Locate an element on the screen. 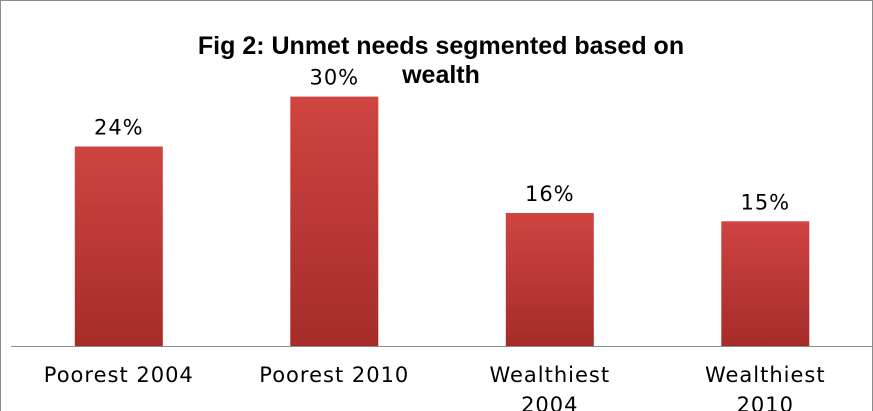 The image size is (873, 411). chart-title-line-1: Fig 2: Unmet needs segmented based on is located at coordinates (441, 46).